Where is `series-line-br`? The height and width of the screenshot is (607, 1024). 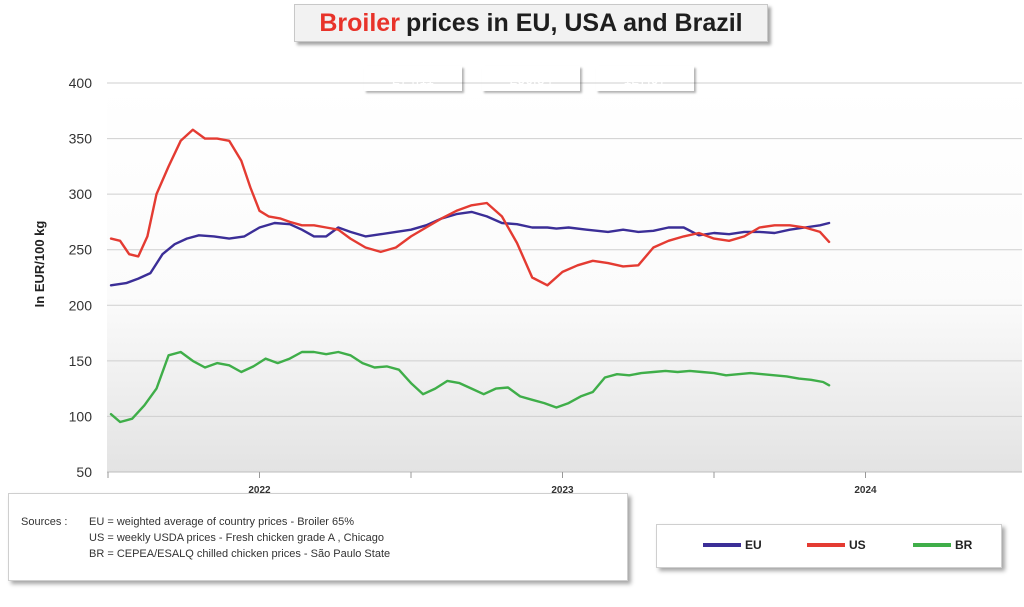
series-line-br is located at coordinates (470, 387).